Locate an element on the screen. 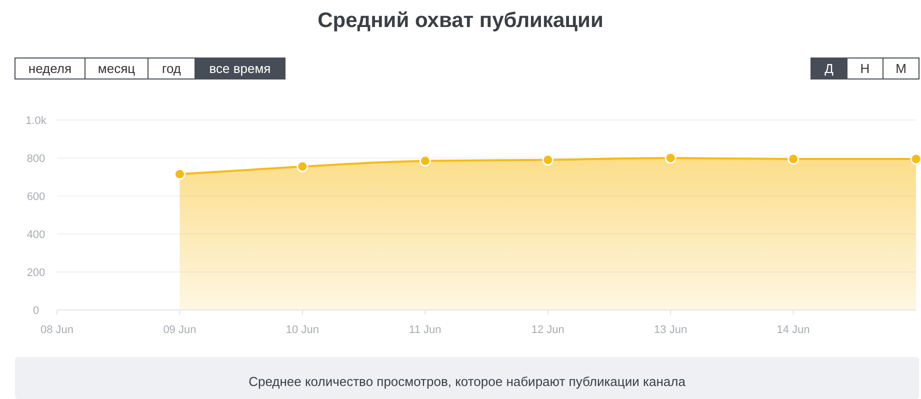  toggle-button: год is located at coordinates (172, 69).